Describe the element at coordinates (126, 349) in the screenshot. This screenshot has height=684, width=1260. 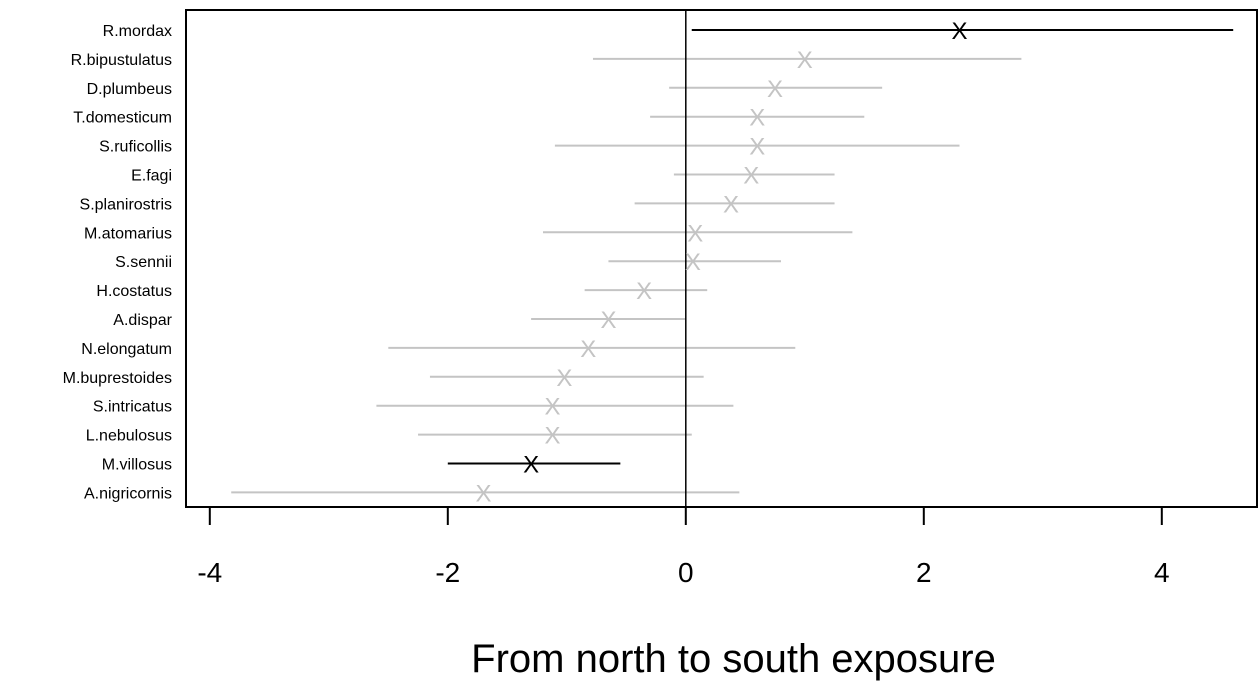
I see `species-label: N.elongatum` at that location.